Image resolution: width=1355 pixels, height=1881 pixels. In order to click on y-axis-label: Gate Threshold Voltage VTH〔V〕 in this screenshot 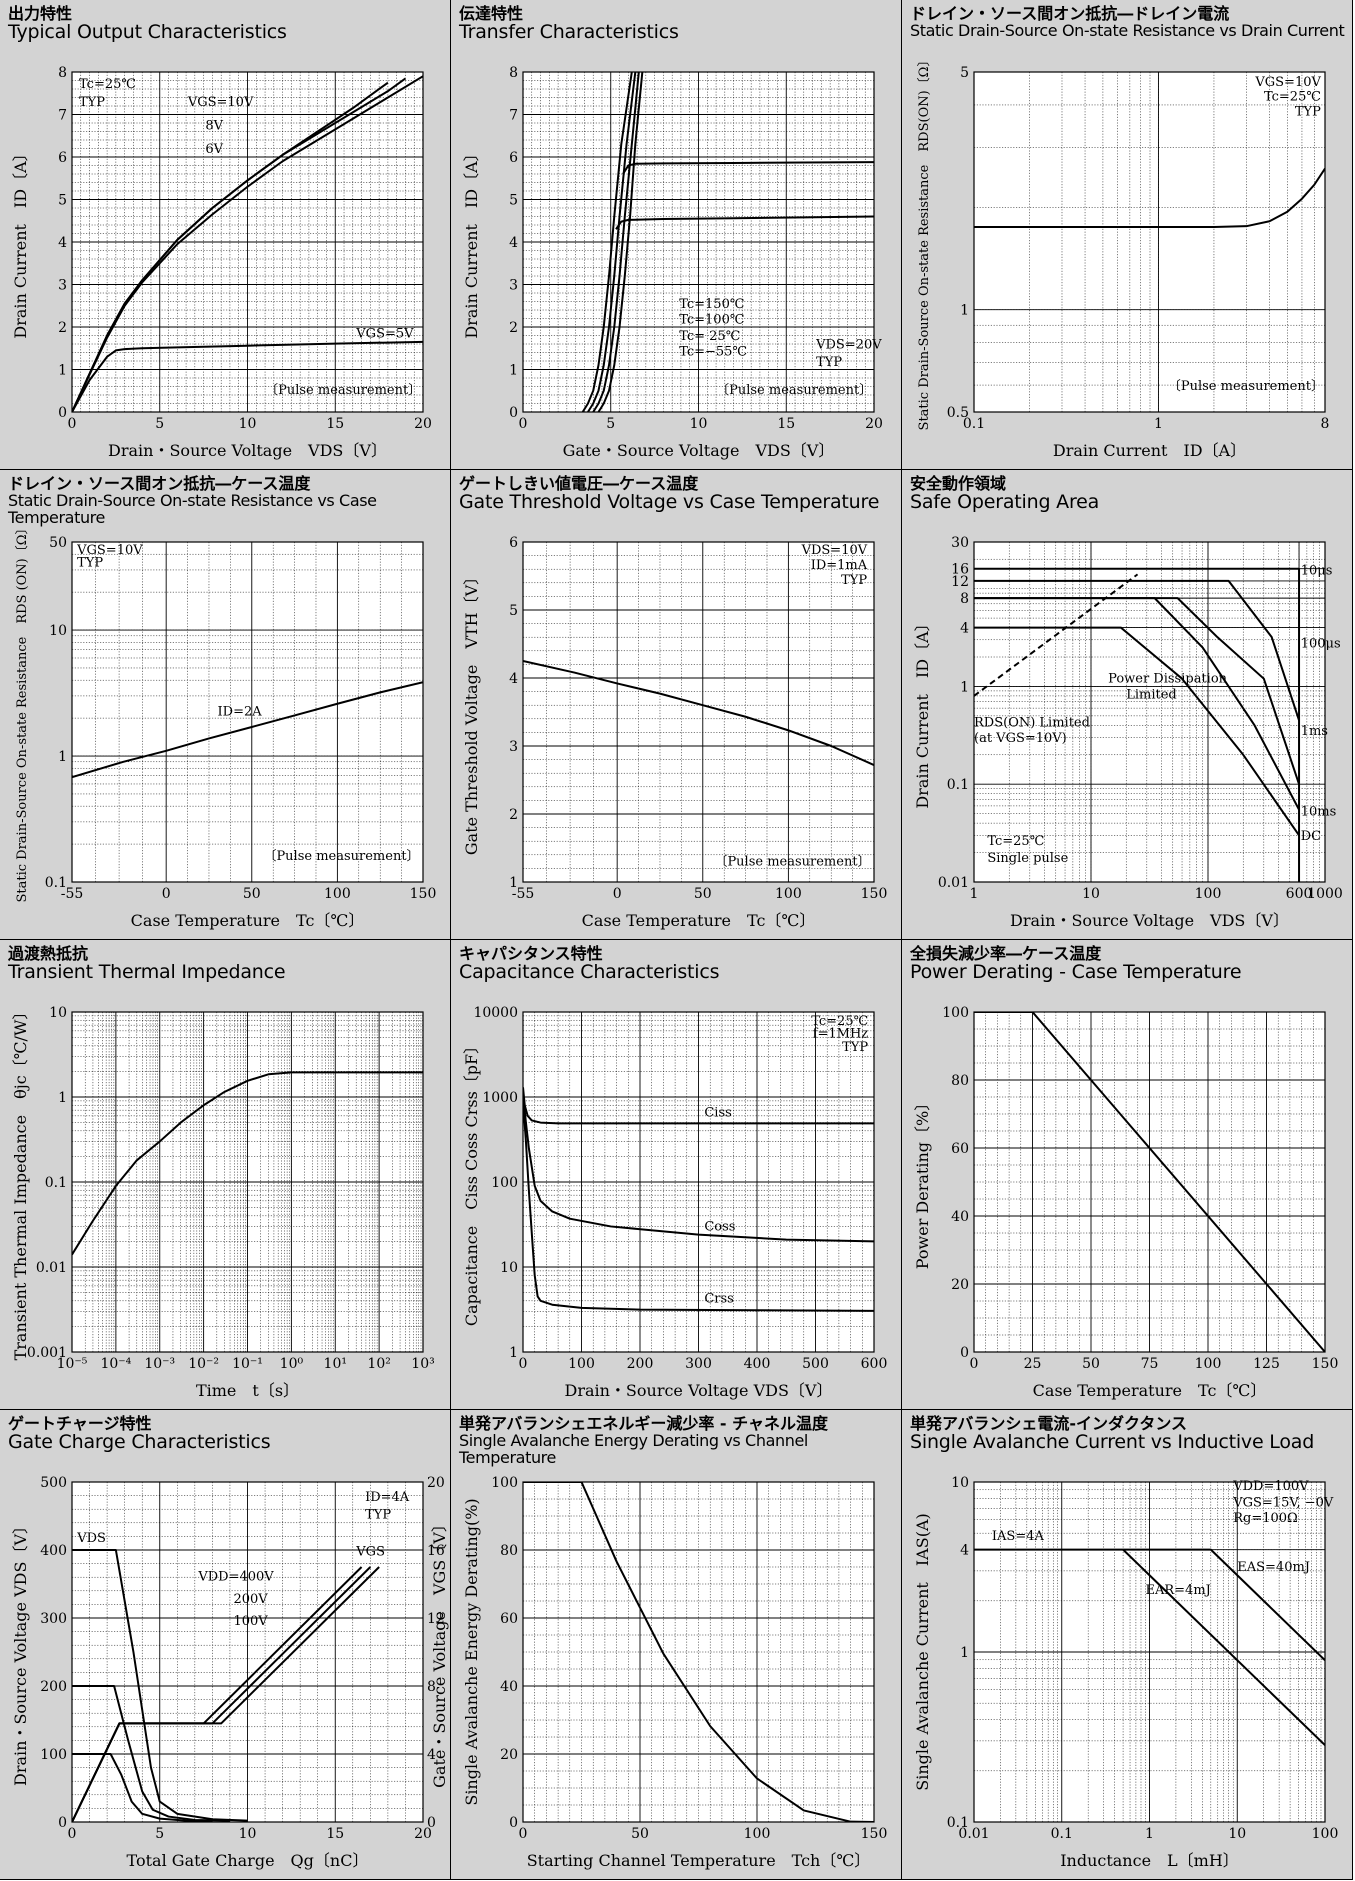, I will do `click(471, 712)`.